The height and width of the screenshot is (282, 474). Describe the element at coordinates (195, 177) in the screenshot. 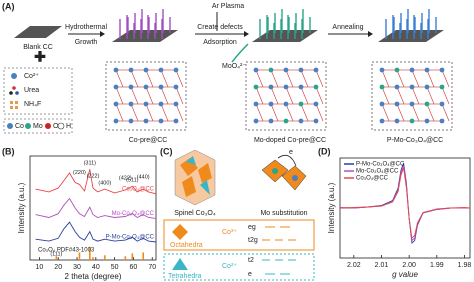

I see `crystal` at that location.